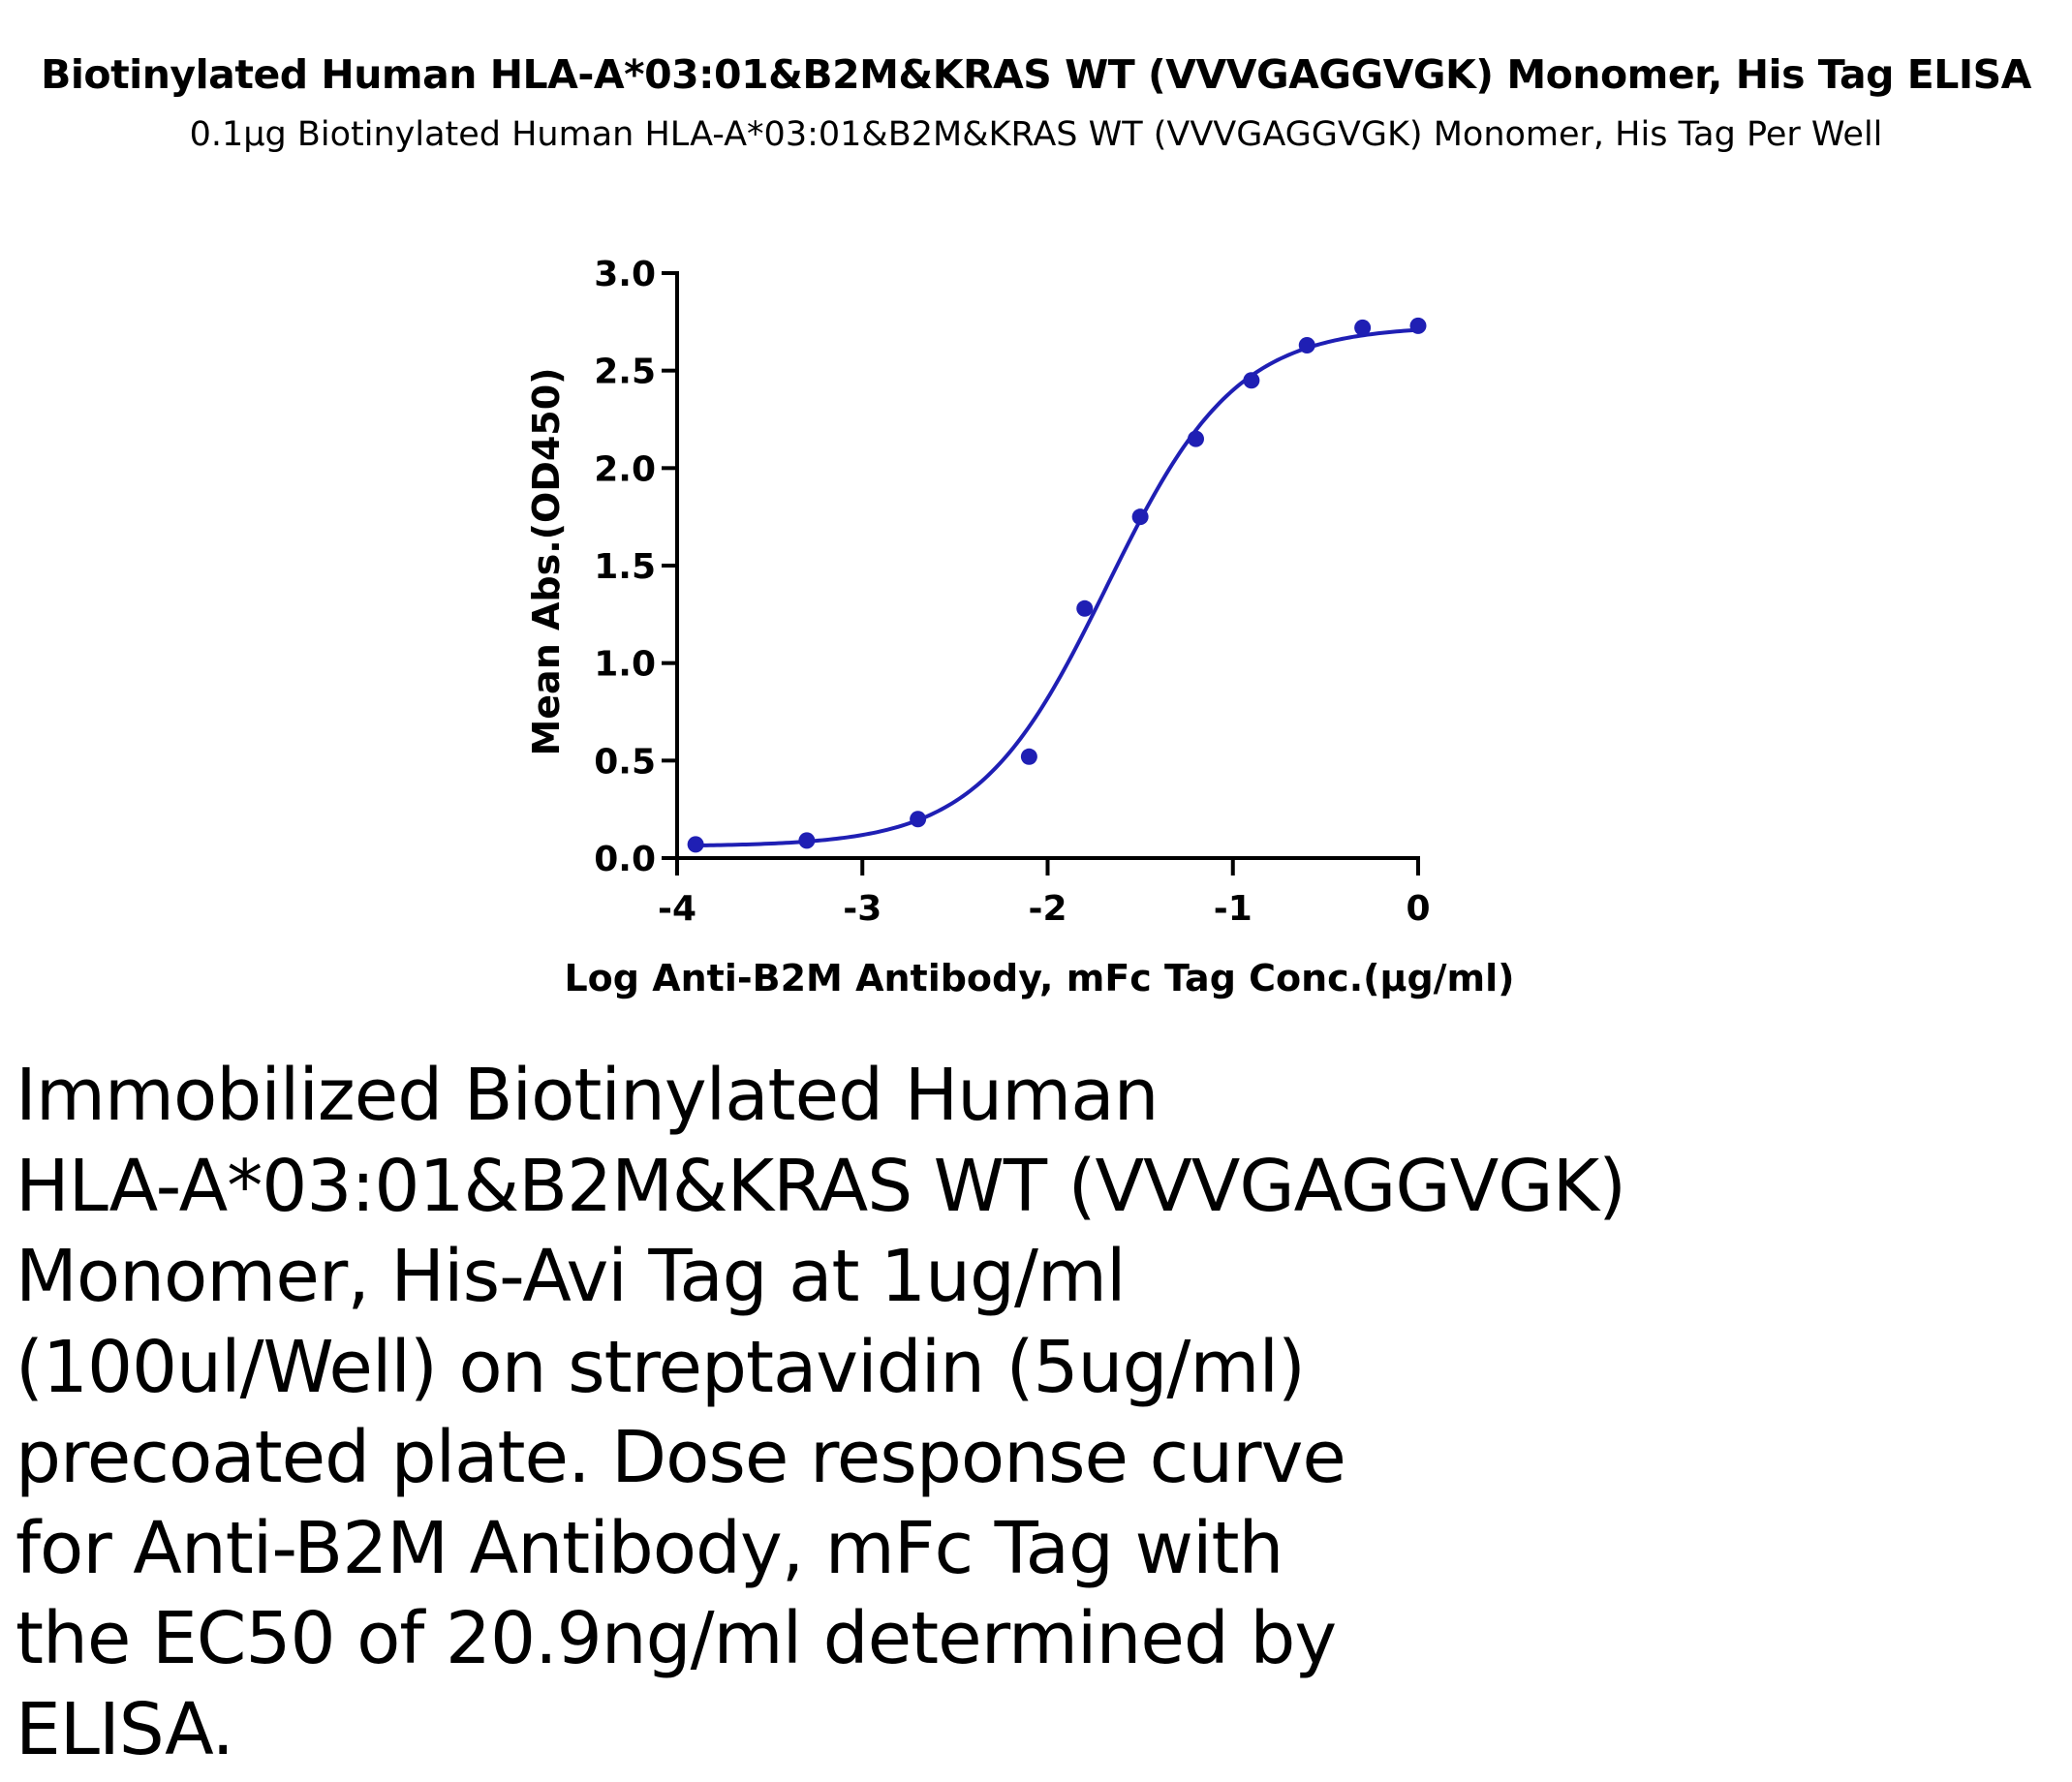 This screenshot has height=1782, width=2072. What do you see at coordinates (660, 1367) in the screenshot?
I see `caption-line: (100ul/Well) on streptavidin (5ug/ml)` at bounding box center [660, 1367].